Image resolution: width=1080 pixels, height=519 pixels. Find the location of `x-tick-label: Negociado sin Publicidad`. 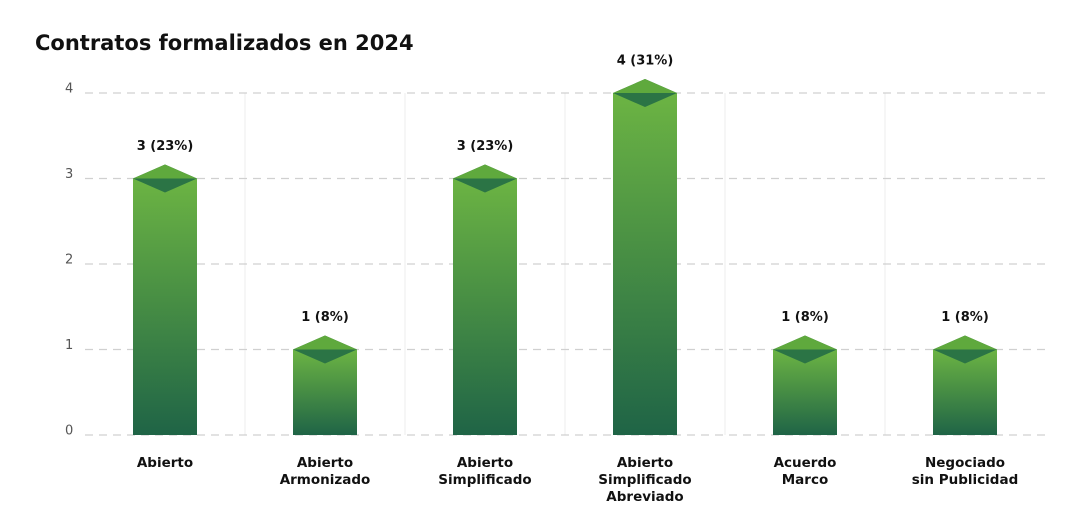

x-tick-label: Negociado sin Publicidad is located at coordinates (965, 471).